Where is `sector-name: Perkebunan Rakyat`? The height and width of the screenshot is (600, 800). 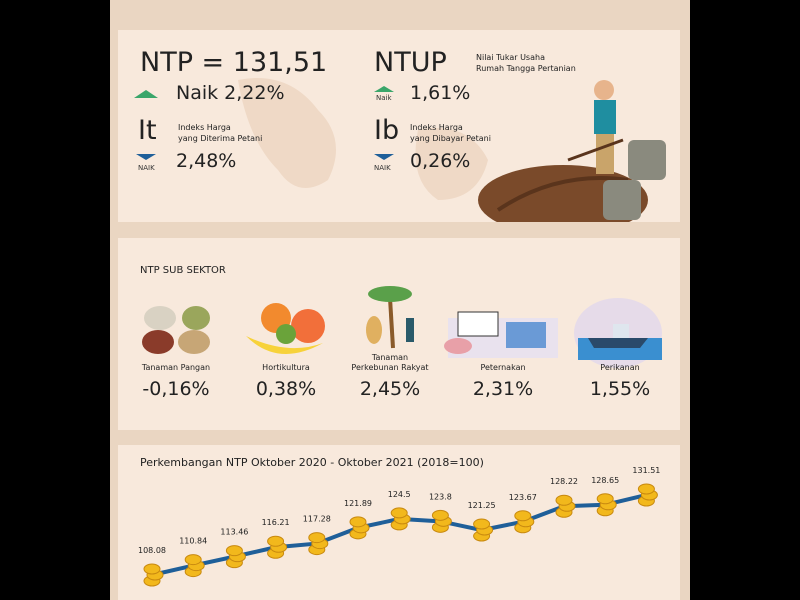
sector-name: Perkebunan Rakyat is located at coordinates (389, 367).